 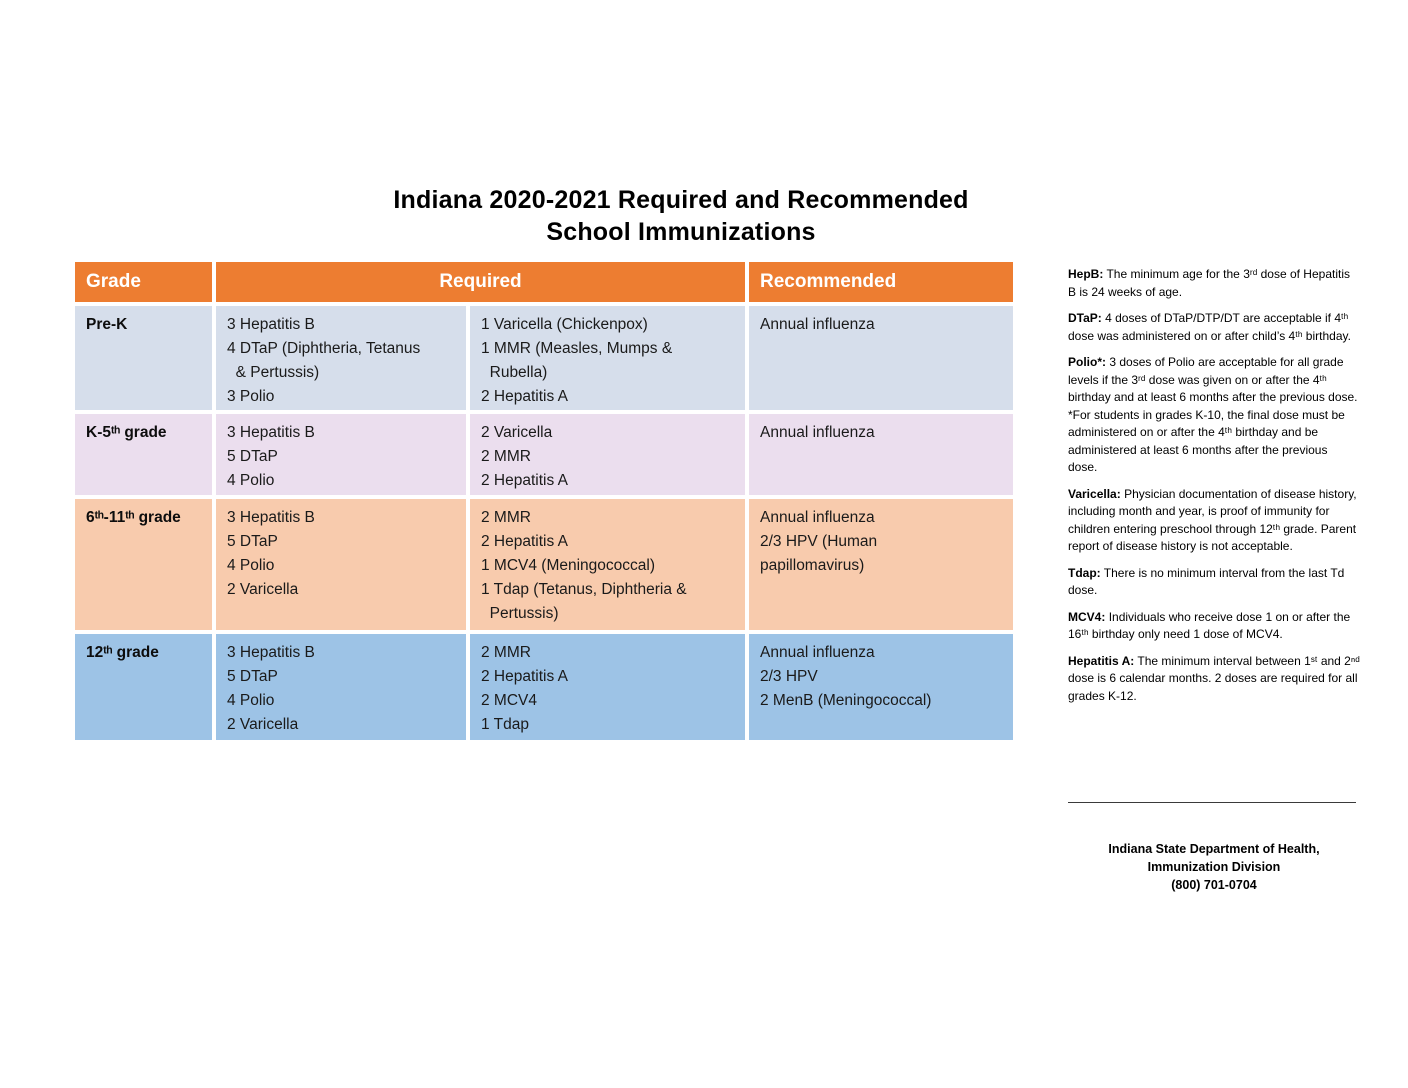 I want to click on row-6-11-required-1: 3 Hepatitis B 5 DTaP 4 Polio 2 Varicella, so click(x=341, y=564).